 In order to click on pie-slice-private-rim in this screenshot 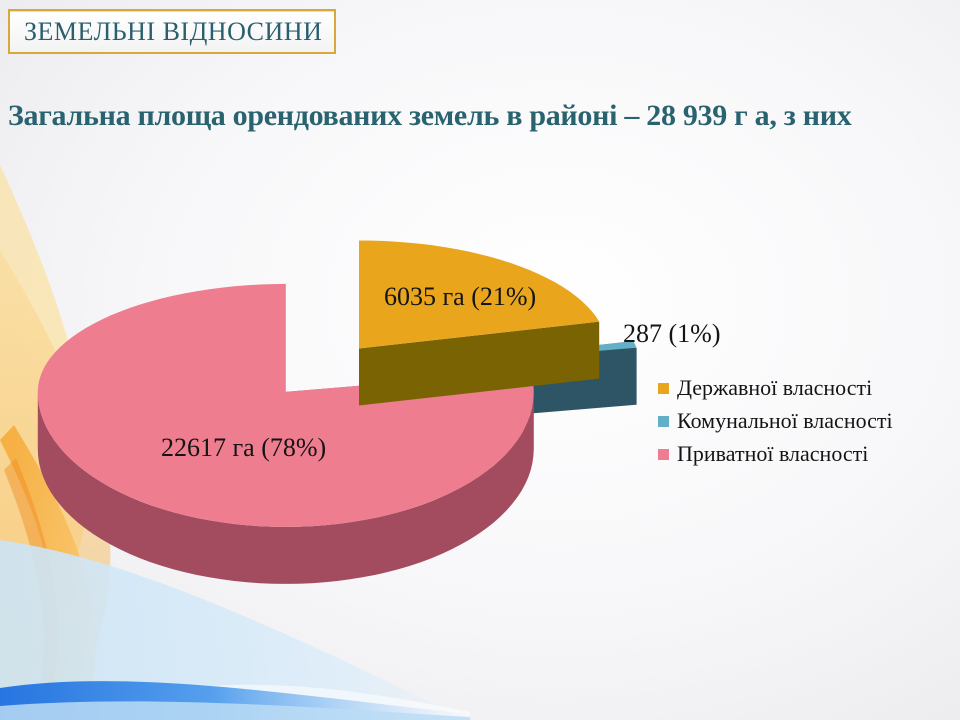, I will do `click(285, 487)`.